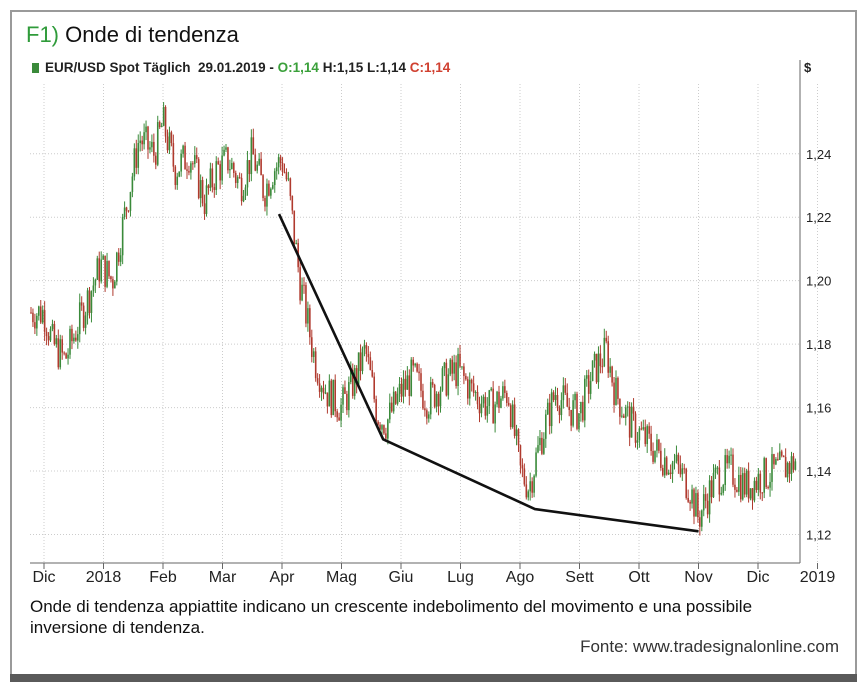  What do you see at coordinates (818, 344) in the screenshot?
I see `y-tick-label: 1,18` at bounding box center [818, 344].